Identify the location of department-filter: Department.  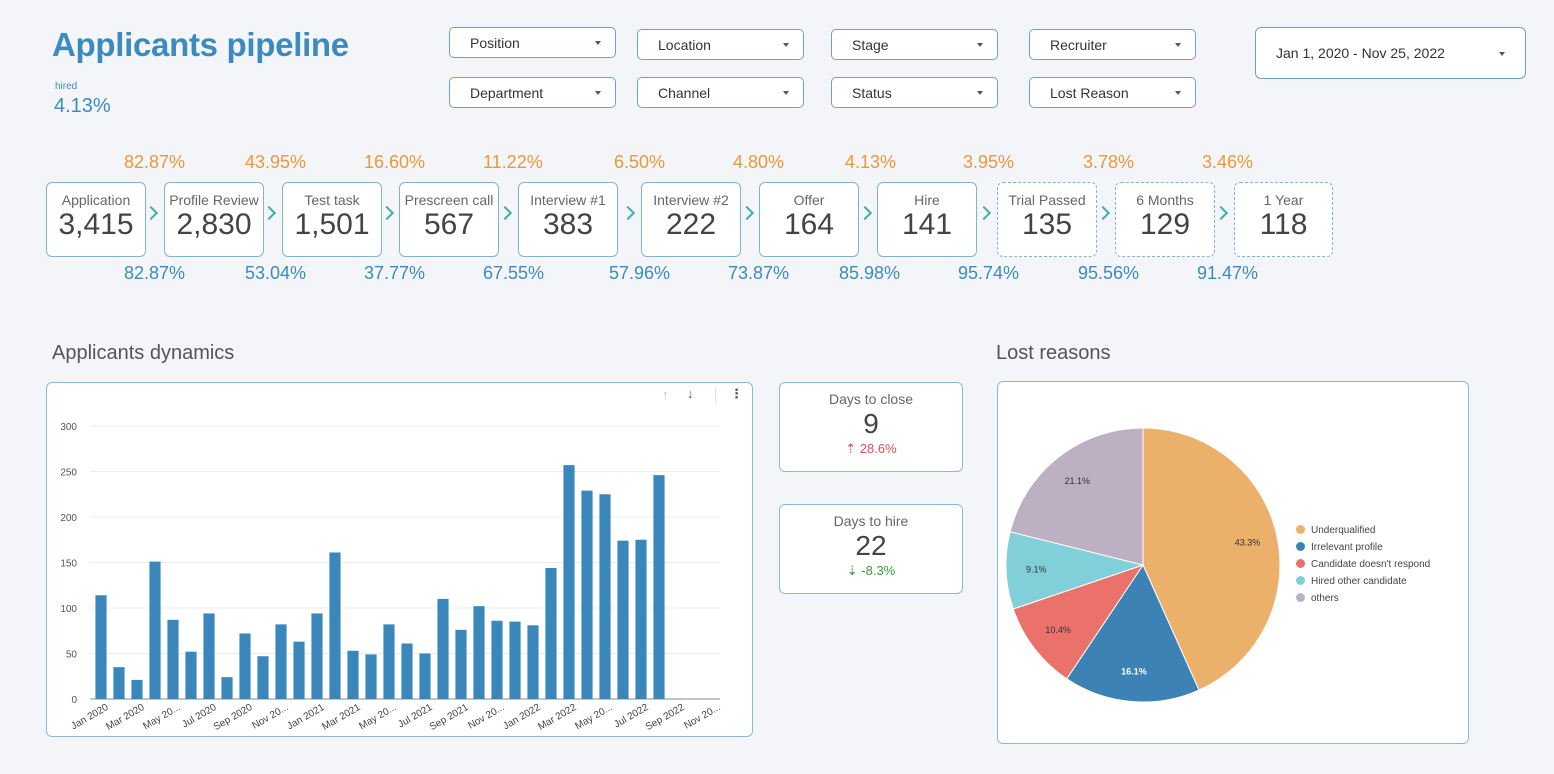
(532, 92).